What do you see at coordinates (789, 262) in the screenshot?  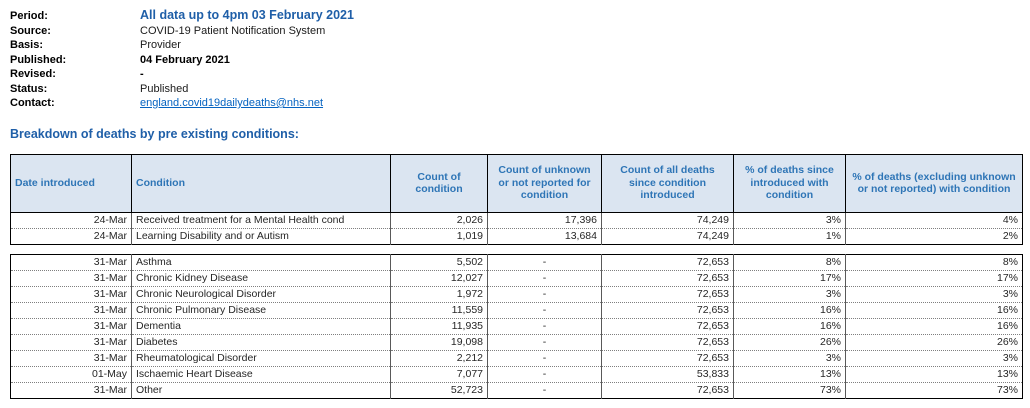 I see `cell-pct-deaths: 8%` at bounding box center [789, 262].